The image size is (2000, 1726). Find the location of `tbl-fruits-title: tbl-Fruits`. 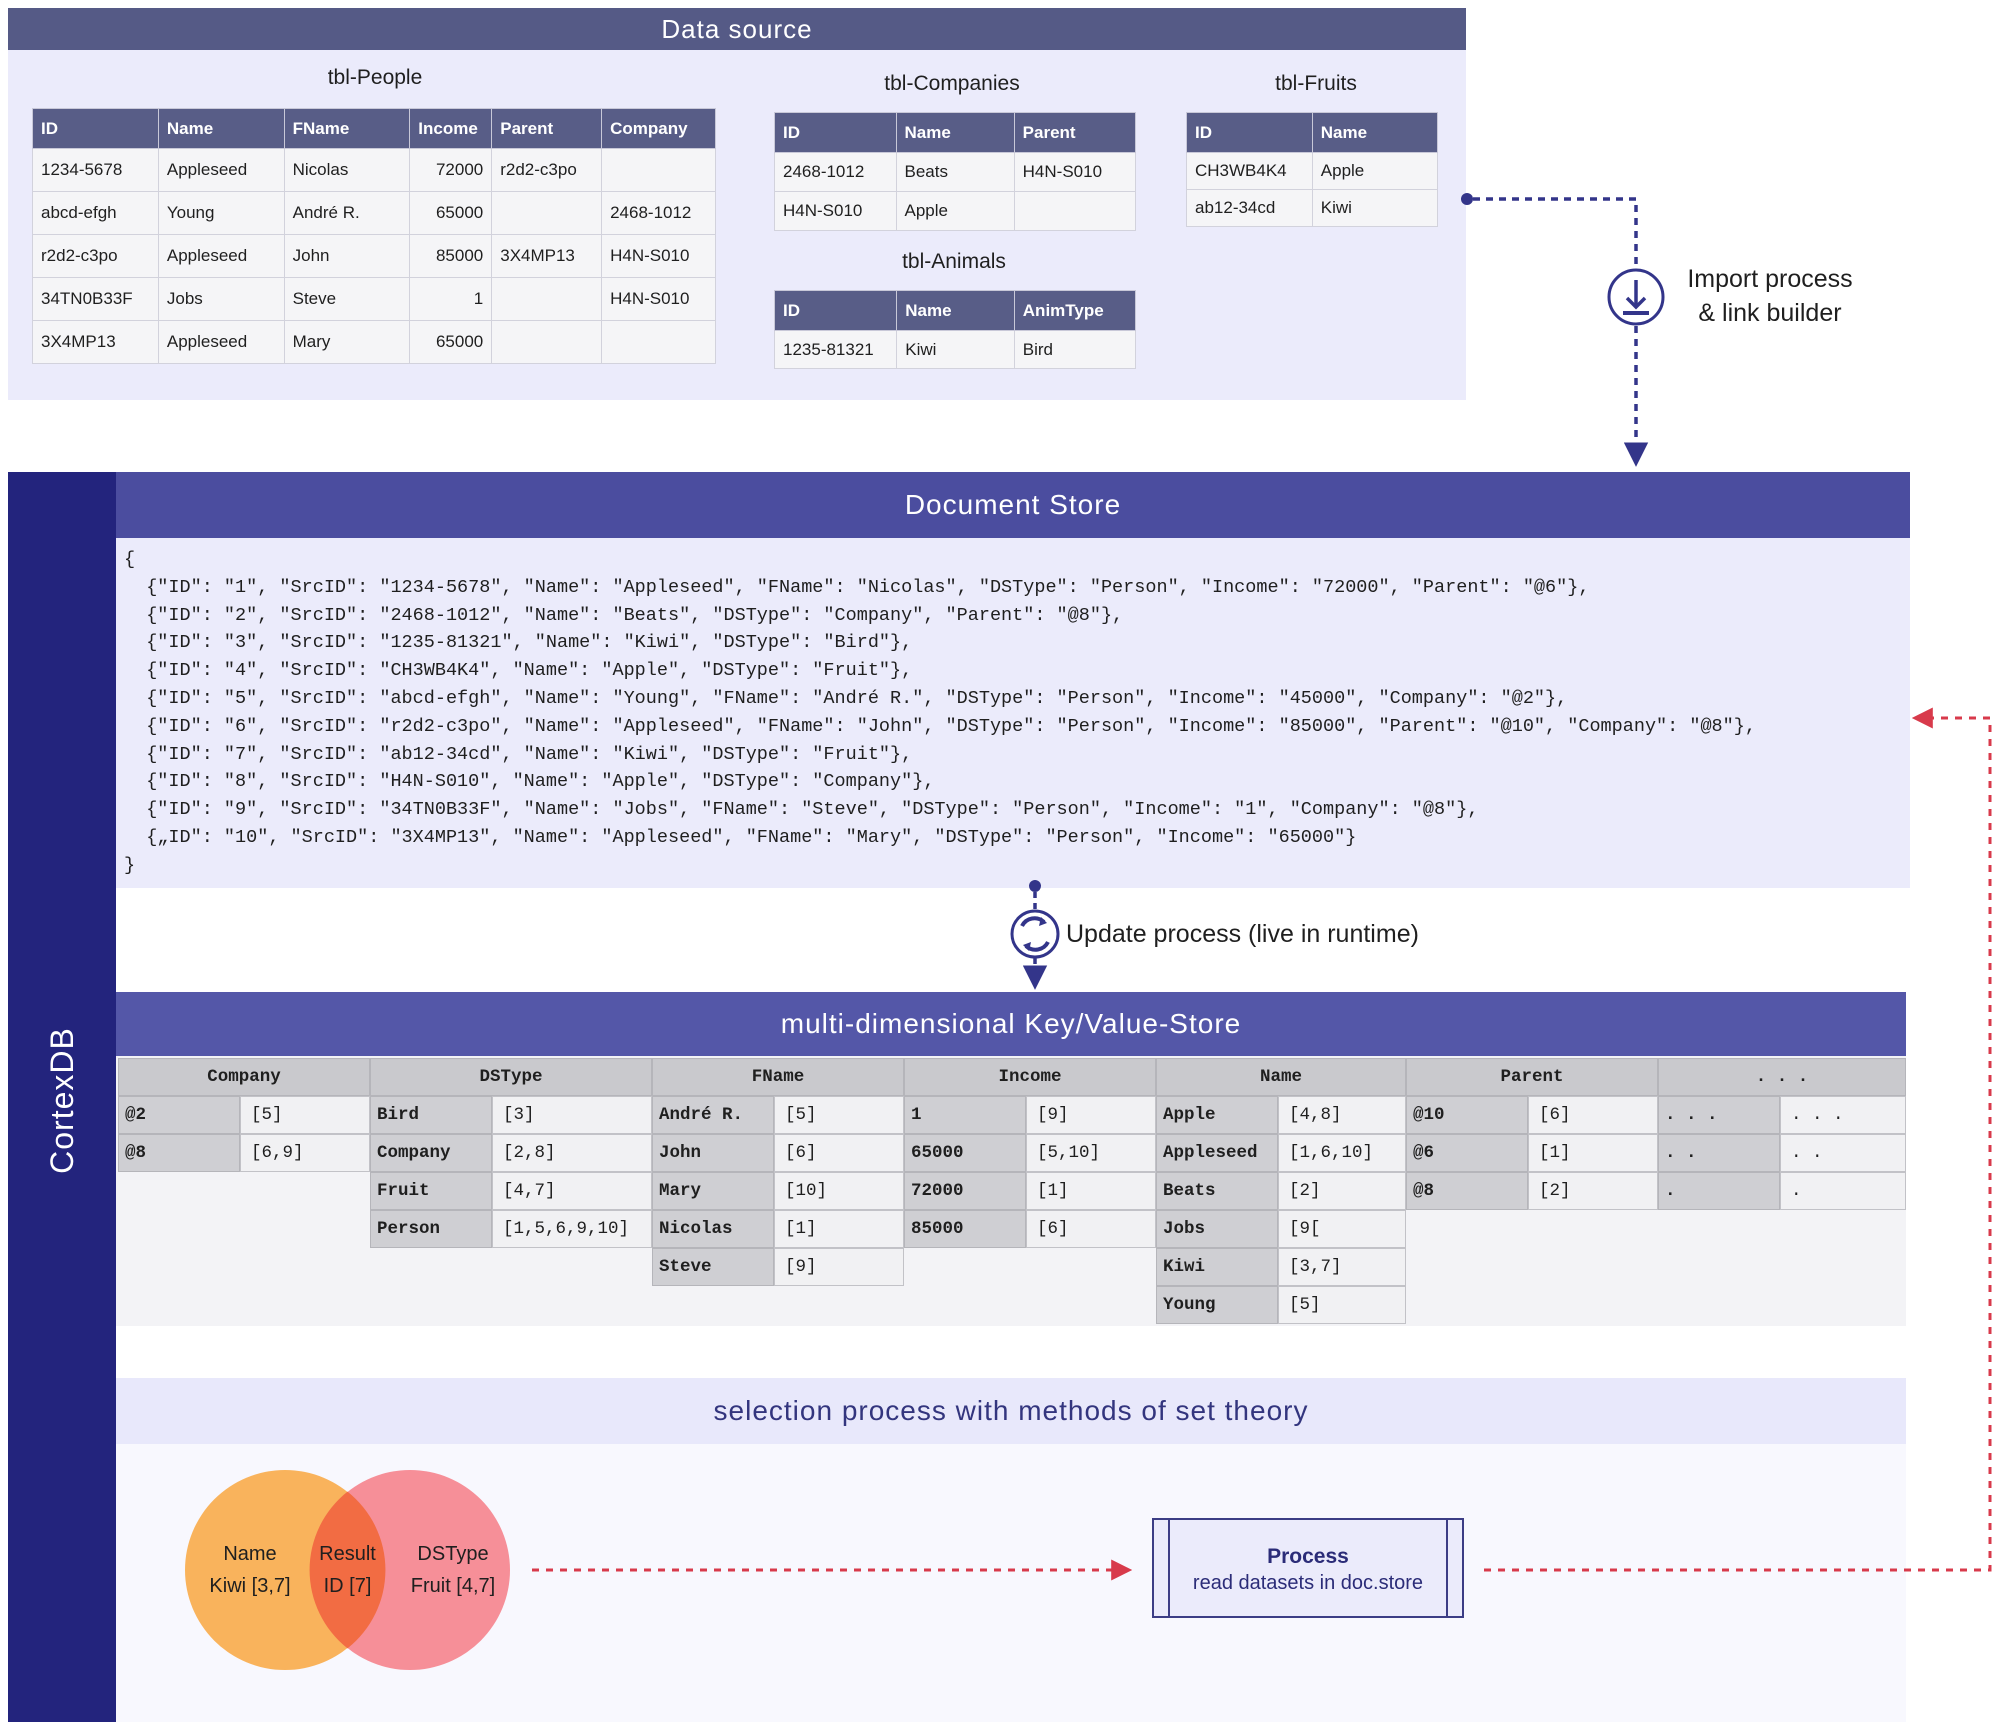

tbl-fruits-title: tbl-Fruits is located at coordinates (1316, 83).